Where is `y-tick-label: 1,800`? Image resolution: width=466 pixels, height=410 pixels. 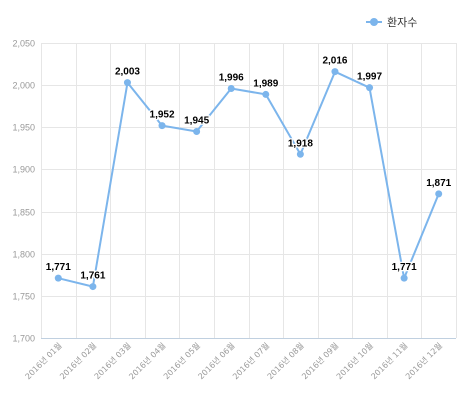
y-tick-label: 1,800 is located at coordinates (23, 255).